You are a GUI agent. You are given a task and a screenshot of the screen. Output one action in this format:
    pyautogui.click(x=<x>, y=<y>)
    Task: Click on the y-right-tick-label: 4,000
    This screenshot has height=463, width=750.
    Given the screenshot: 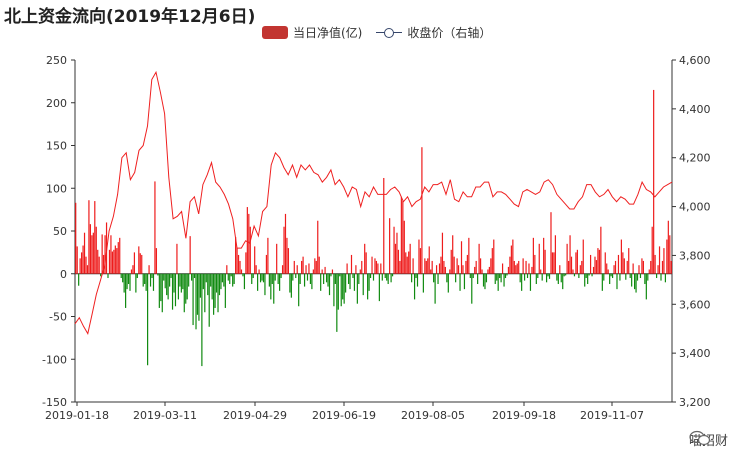 What is the action you would take?
    pyautogui.click(x=695, y=207)
    